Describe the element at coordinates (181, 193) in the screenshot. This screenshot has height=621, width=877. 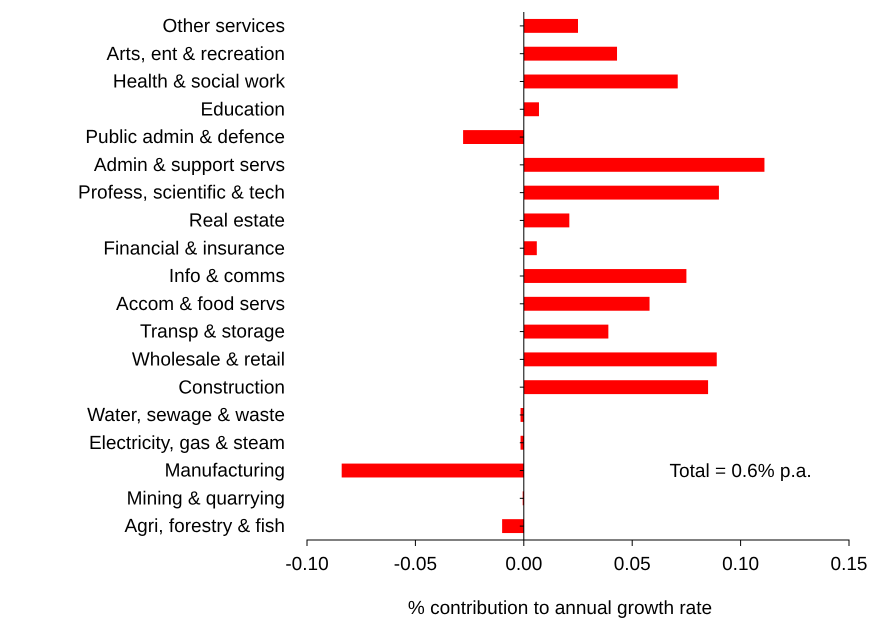
I see `y-tick-label: Profess, scientific & tech` at that location.